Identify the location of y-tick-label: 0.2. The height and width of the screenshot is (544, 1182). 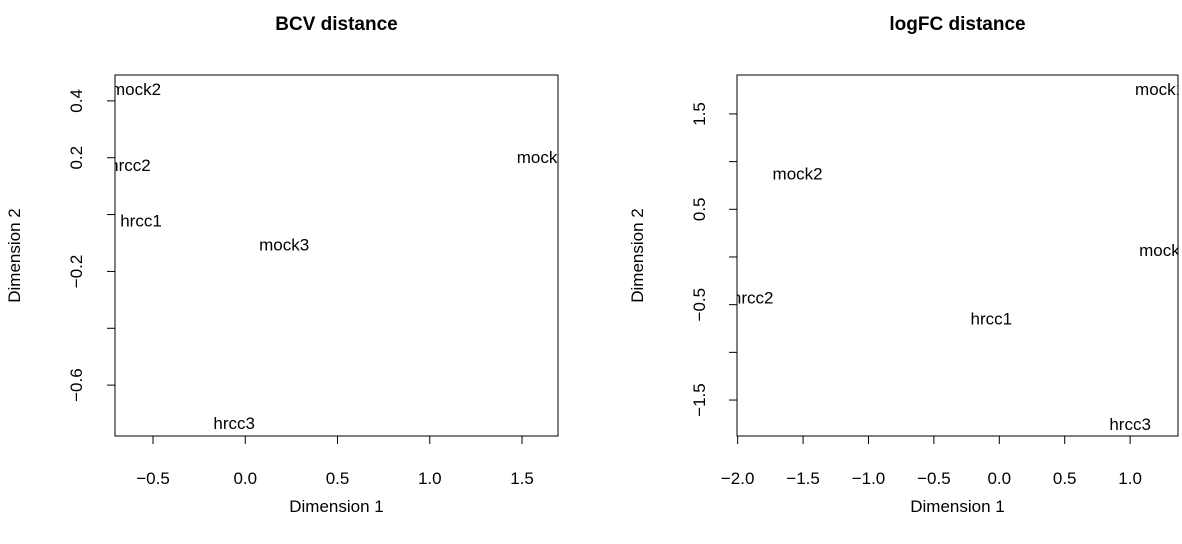
(76, 158).